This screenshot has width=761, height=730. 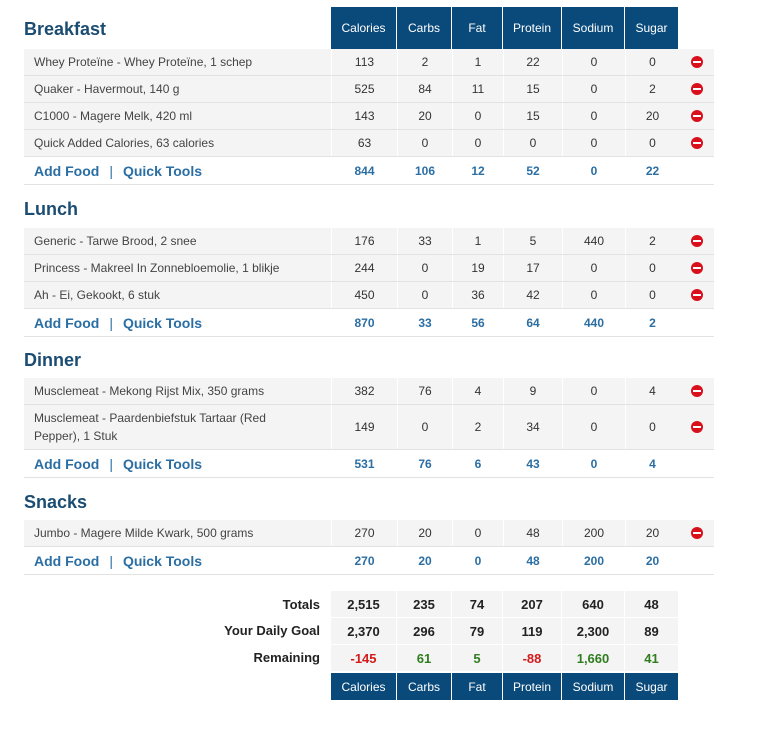 I want to click on fat-total: 6, so click(x=478, y=463).